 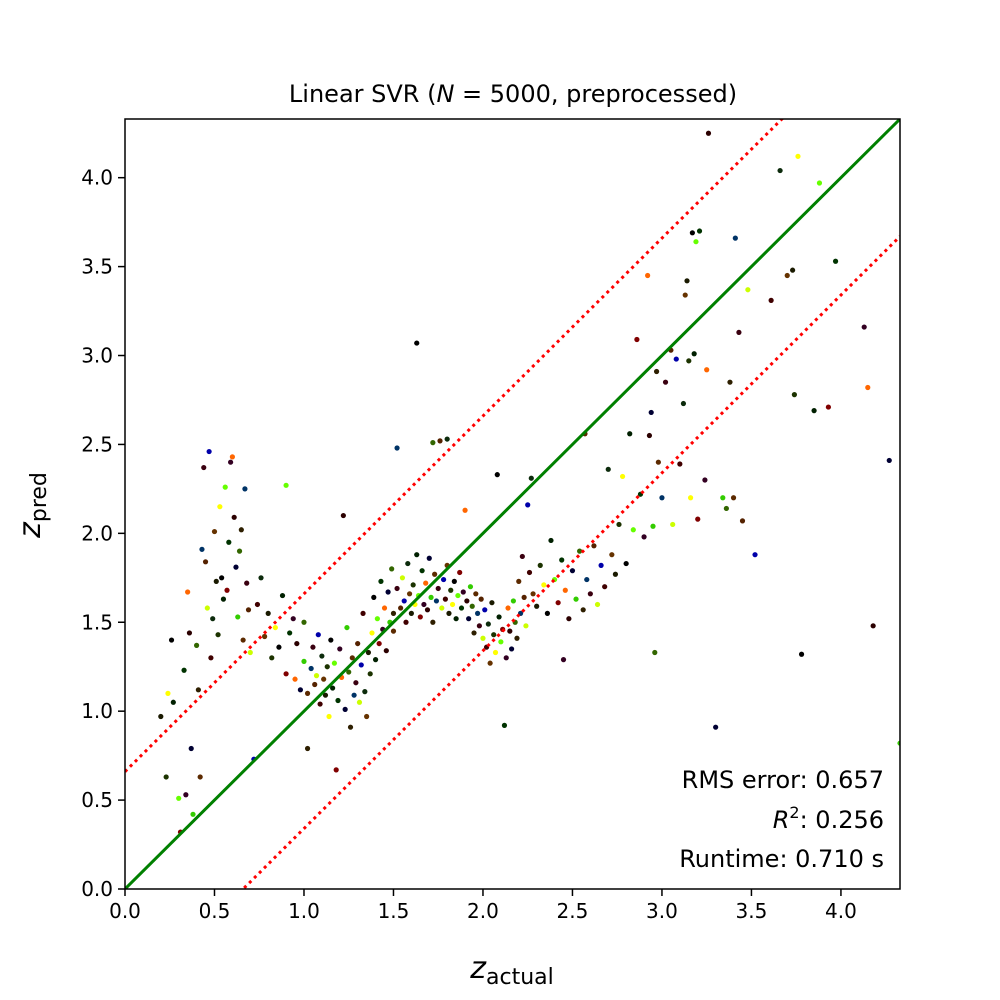 I want to click on rms-error-text: RMS error: 0.657, so click(x=783, y=780).